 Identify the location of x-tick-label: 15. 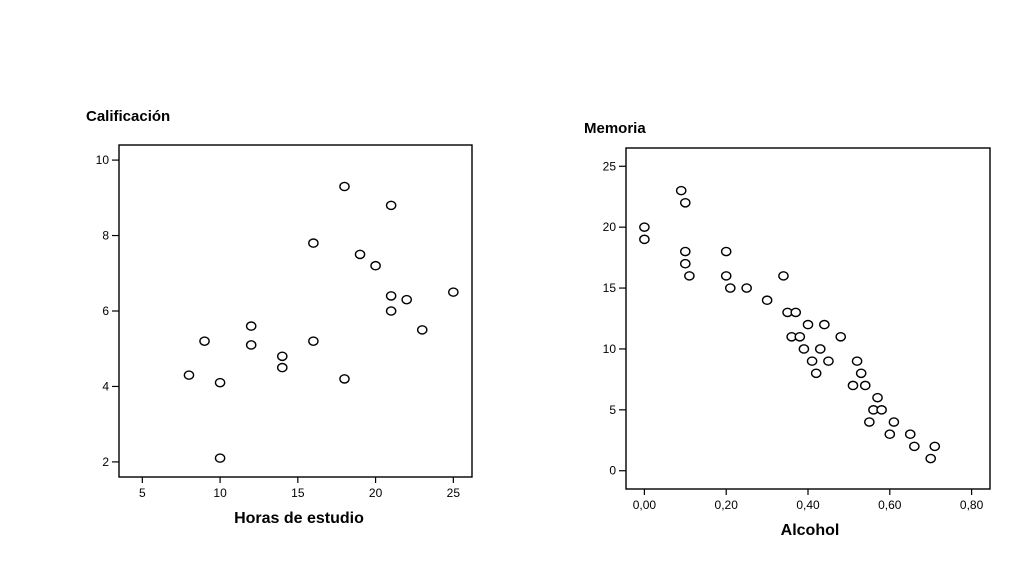
(298, 493).